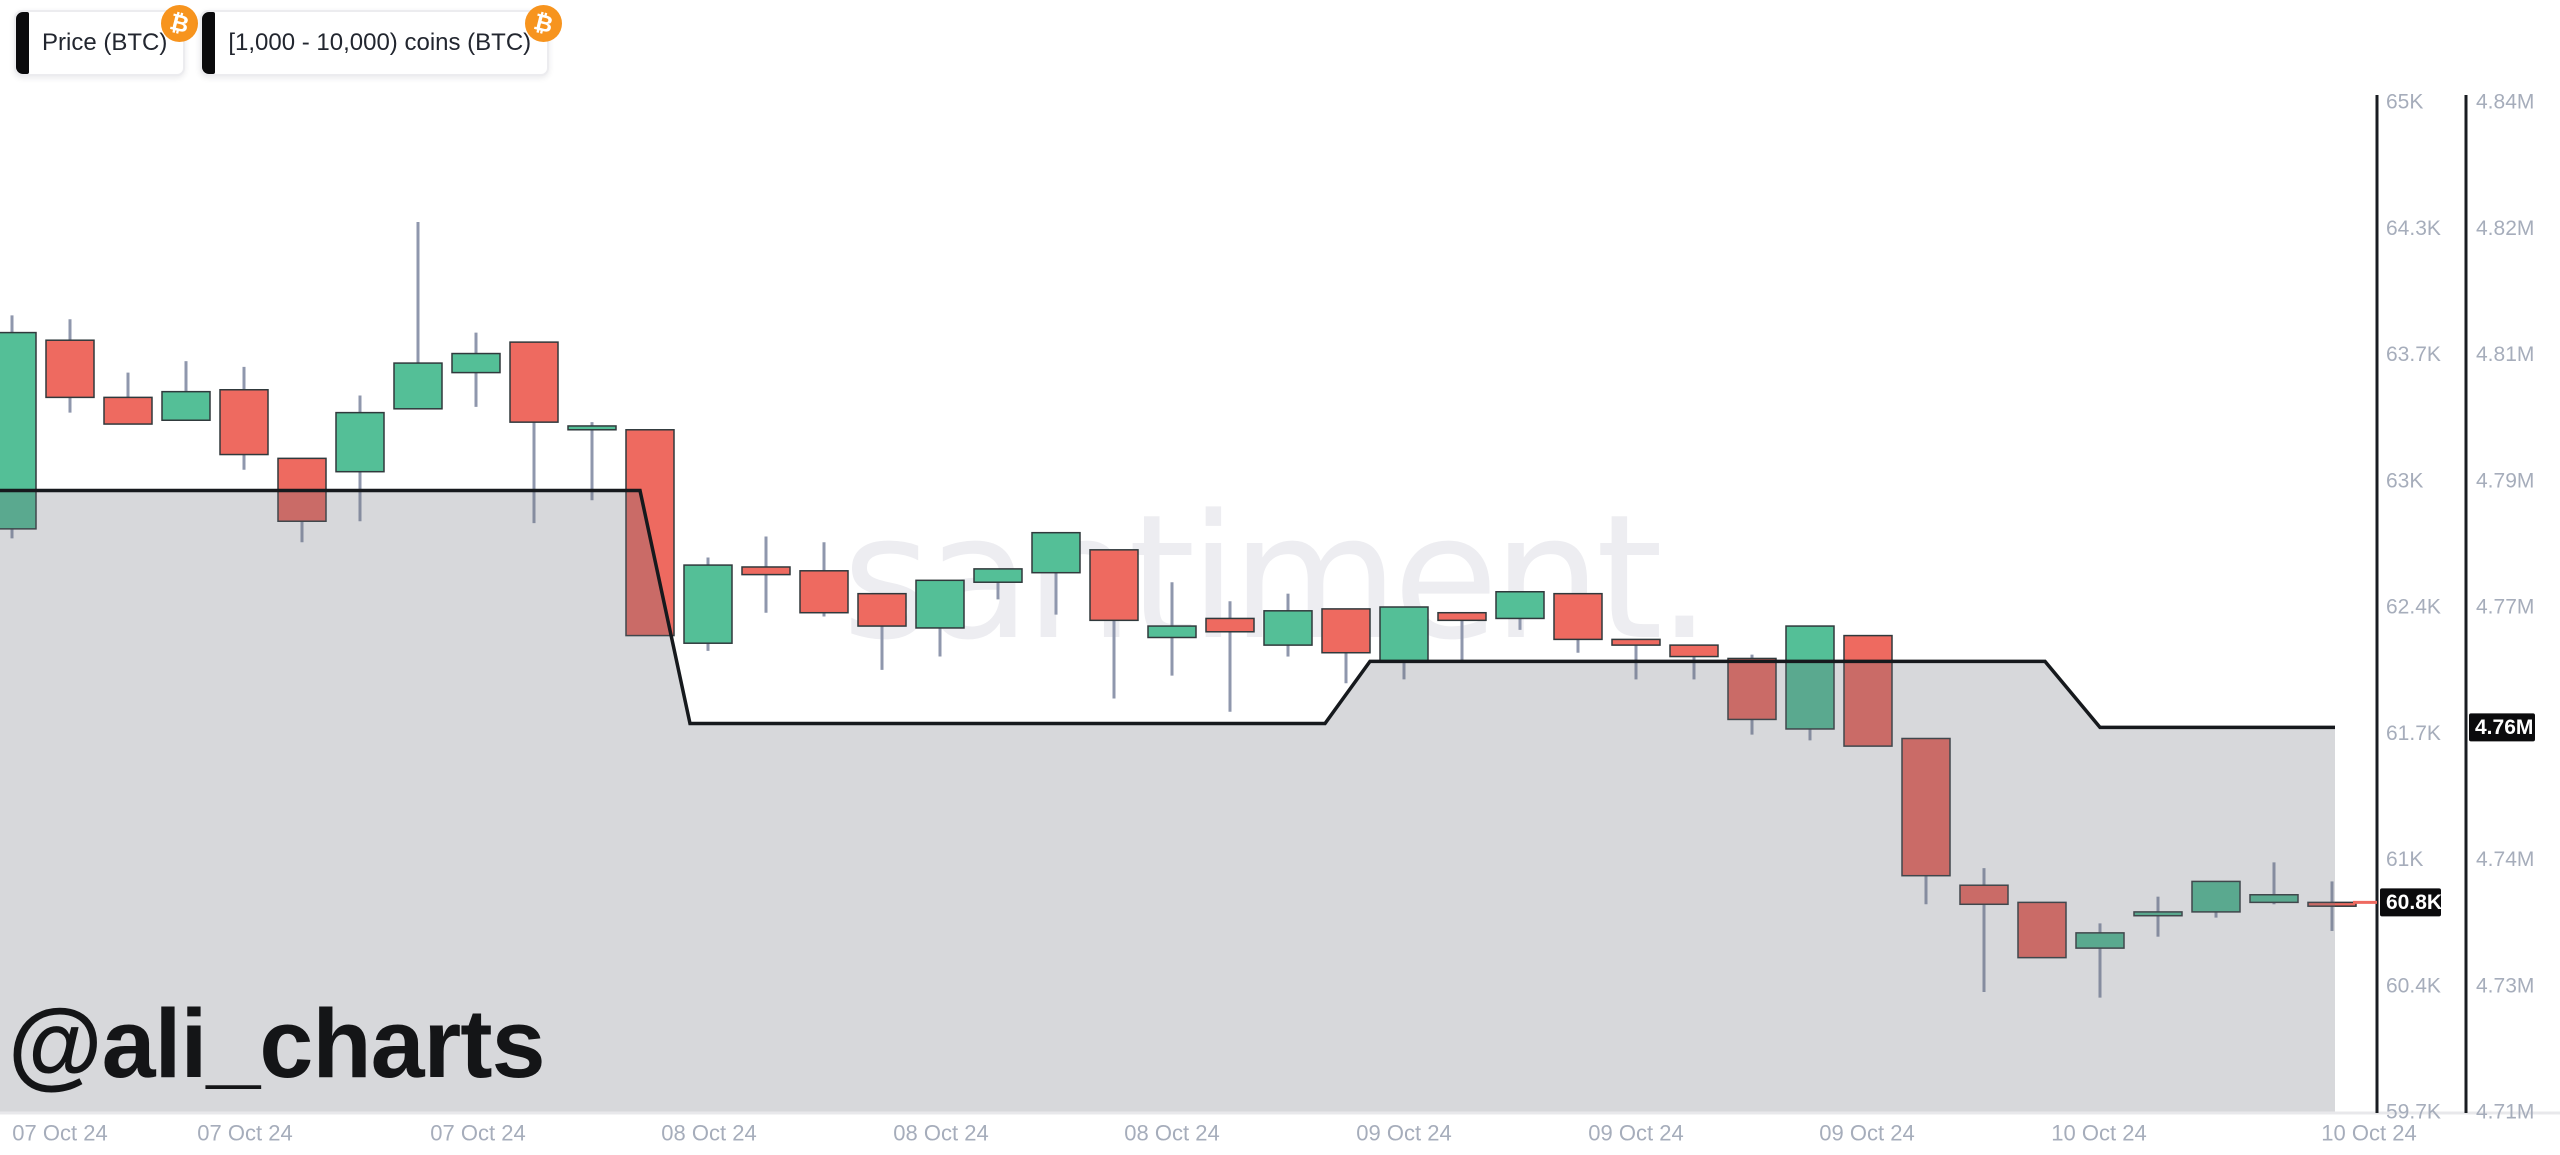 The width and height of the screenshot is (2560, 1155). I want to click on supply-tick-label: 4.77M, so click(2505, 607).